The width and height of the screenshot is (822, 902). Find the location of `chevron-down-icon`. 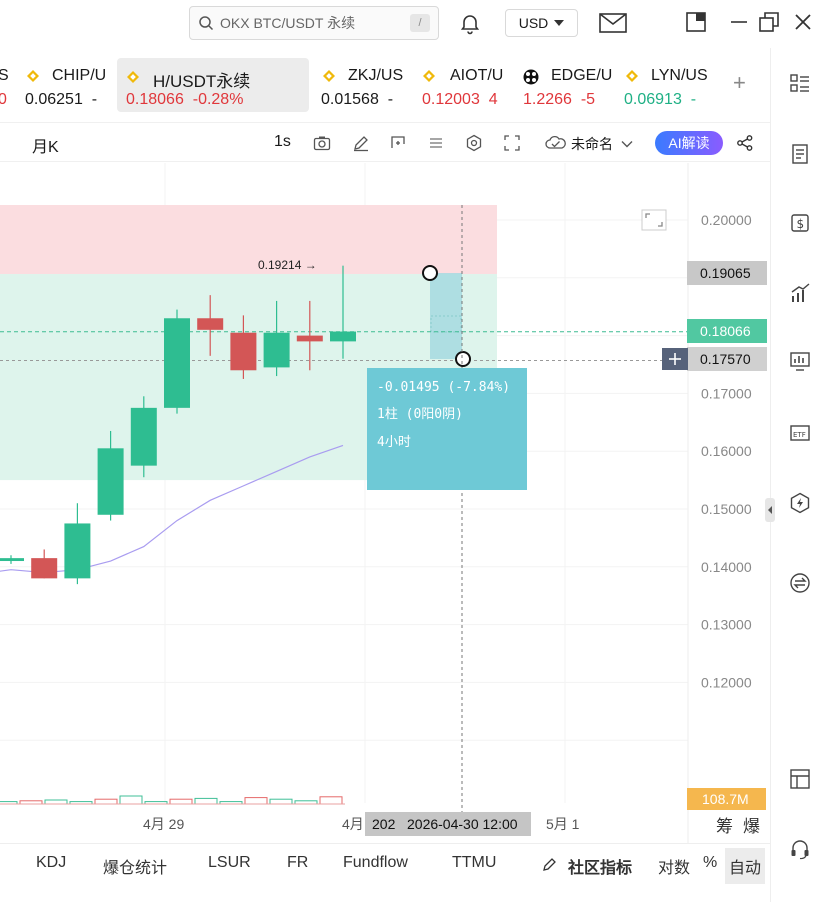

chevron-down-icon is located at coordinates (627, 144).